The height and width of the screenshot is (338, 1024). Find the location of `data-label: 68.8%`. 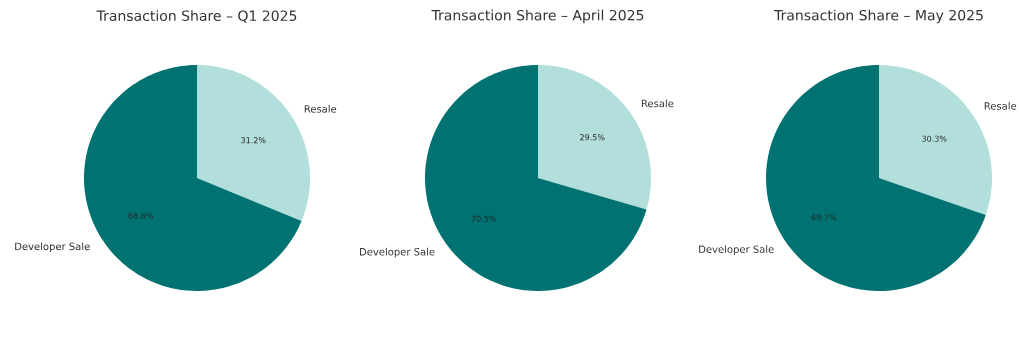

data-label: 68.8% is located at coordinates (140, 215).